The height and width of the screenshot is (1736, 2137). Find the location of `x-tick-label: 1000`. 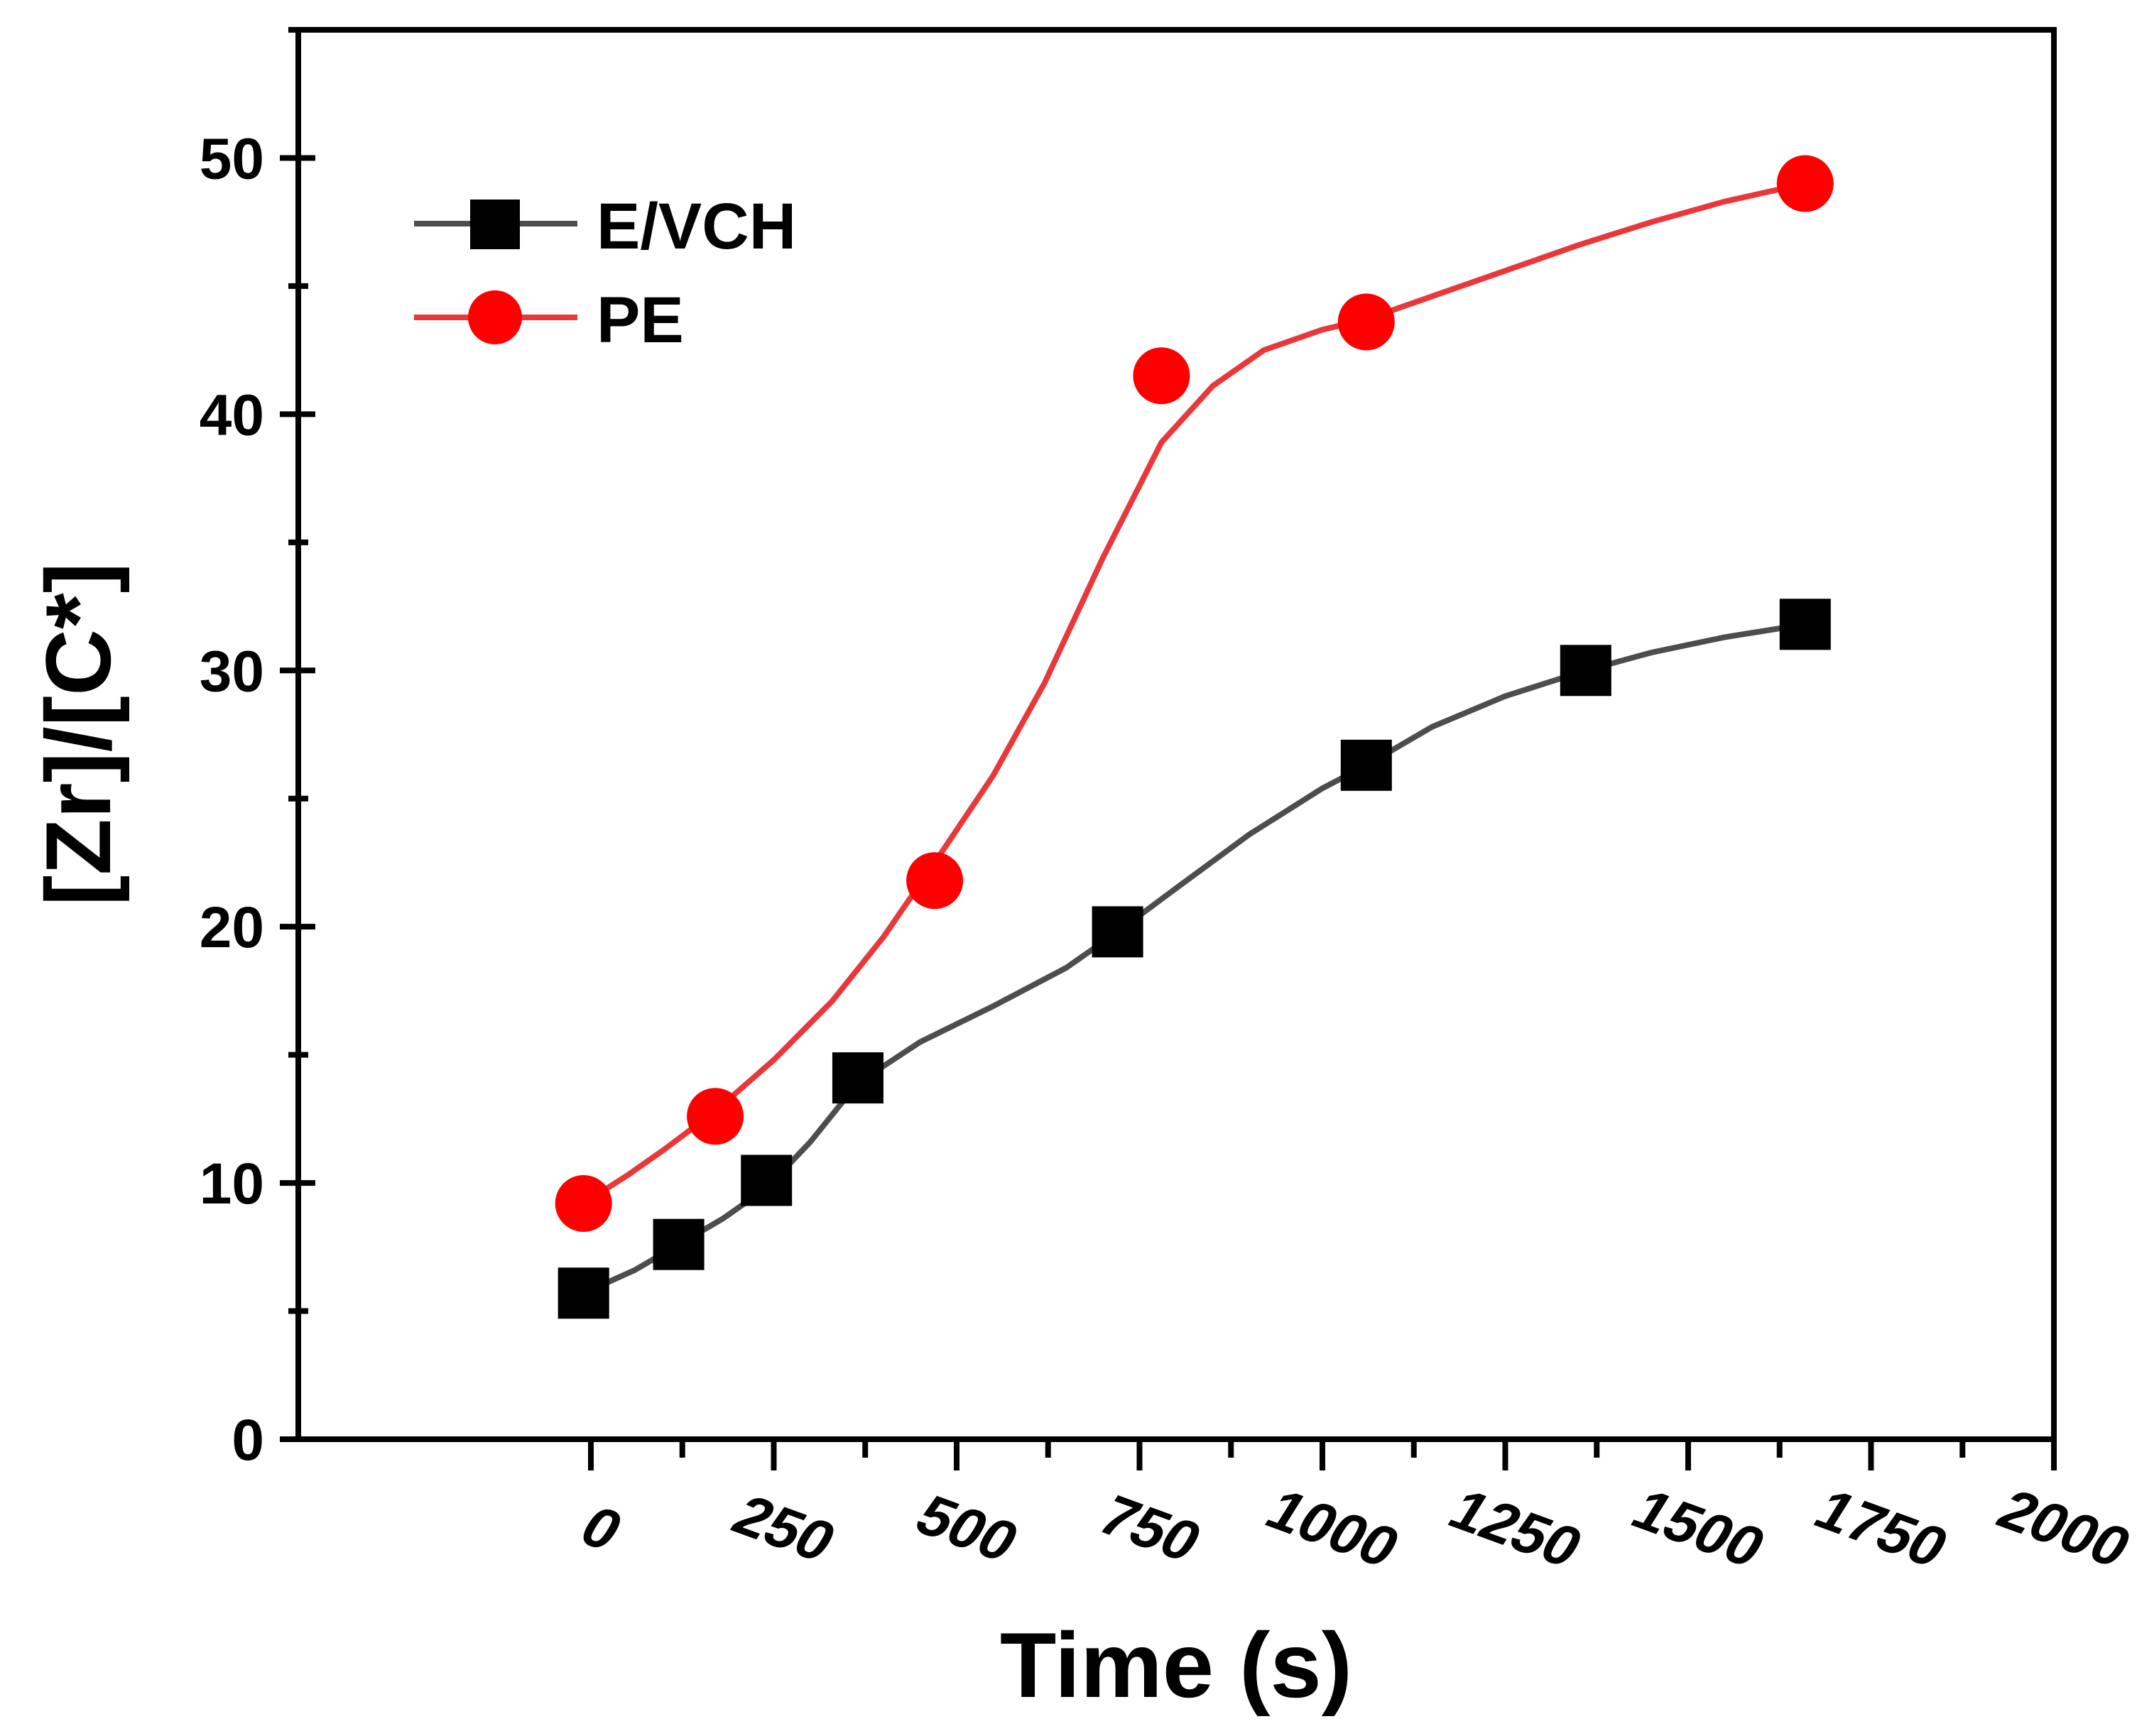

x-tick-label: 1000 is located at coordinates (1333, 1528).